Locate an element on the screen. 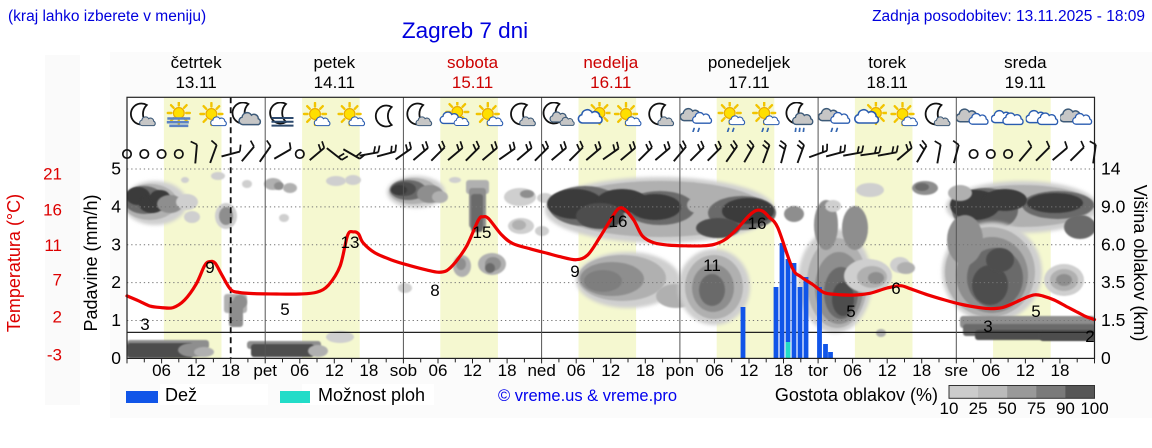 This screenshot has width=1152, height=448. svg-text: 4 is located at coordinates (116, 206).